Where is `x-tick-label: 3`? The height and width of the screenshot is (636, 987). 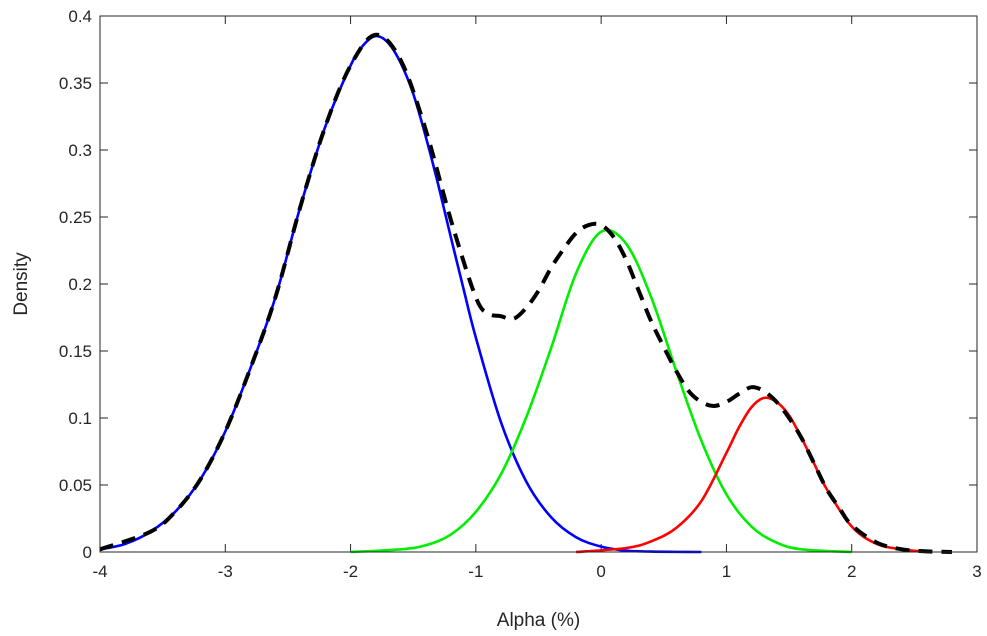 x-tick-label: 3 is located at coordinates (976, 571).